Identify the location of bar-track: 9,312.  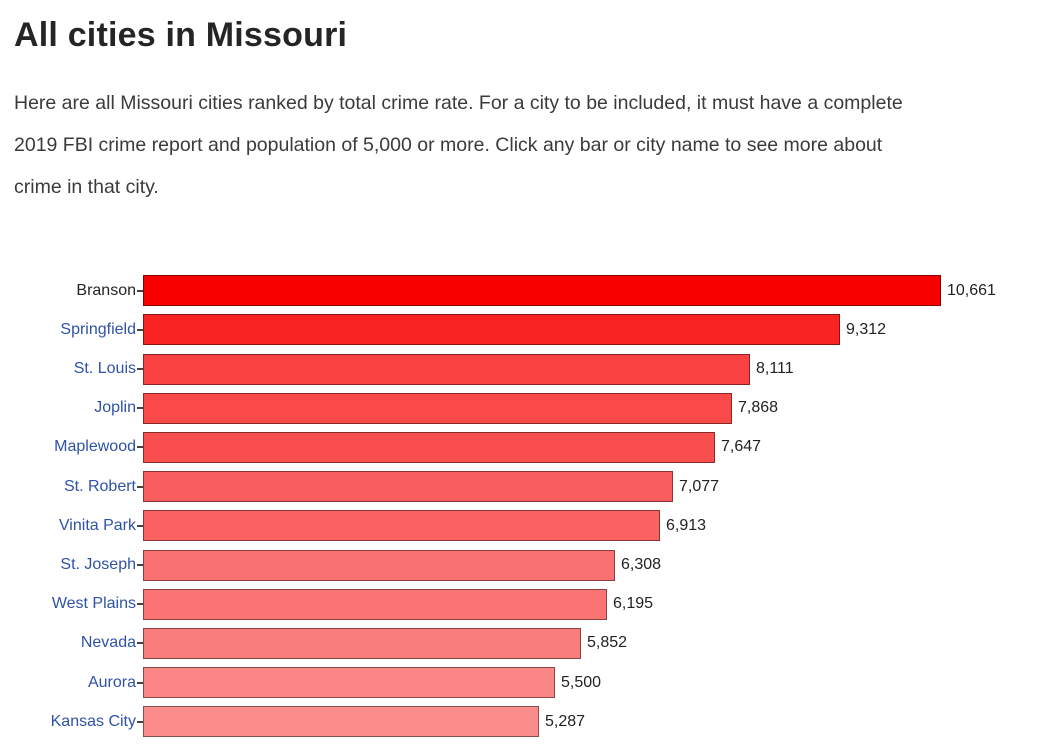
(590, 330).